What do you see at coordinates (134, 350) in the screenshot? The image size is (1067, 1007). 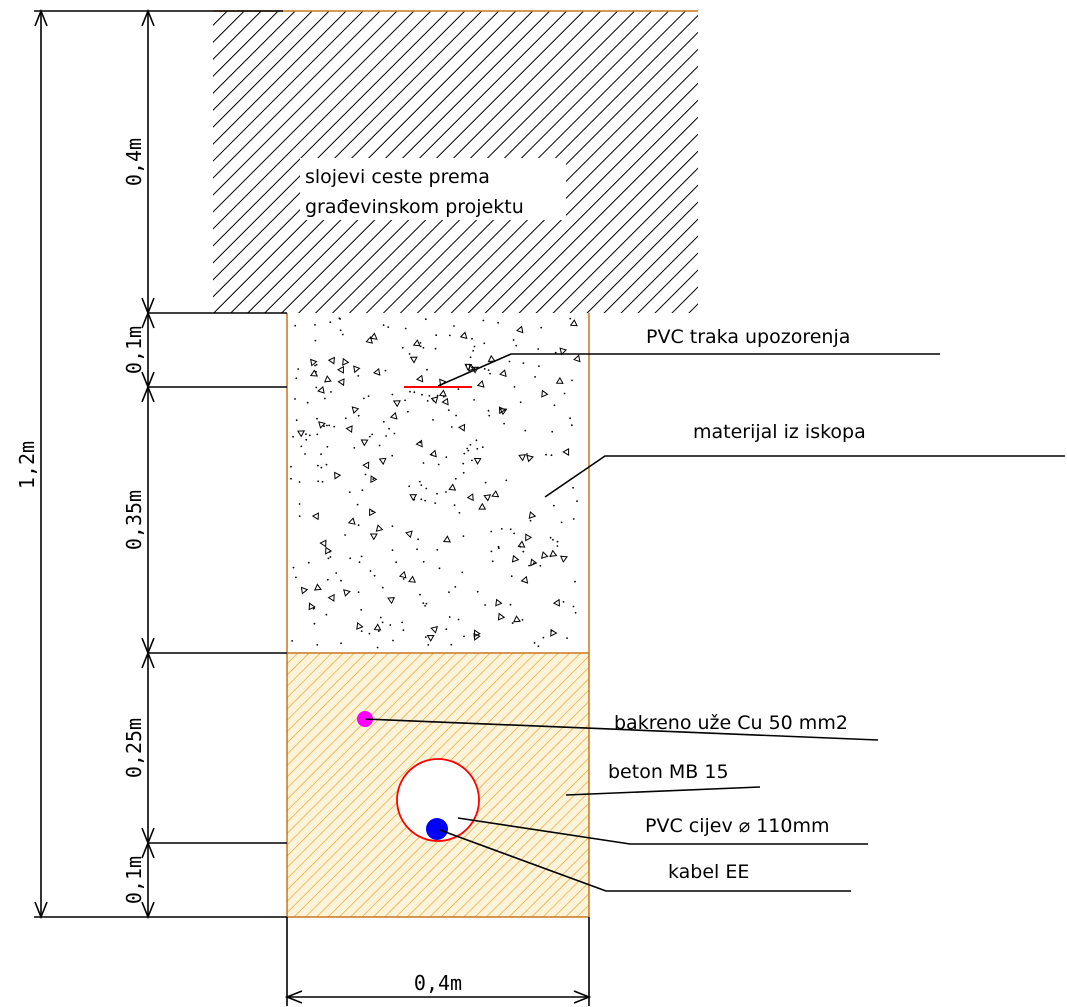 I see `dim-top-fill: 0,1m` at bounding box center [134, 350].